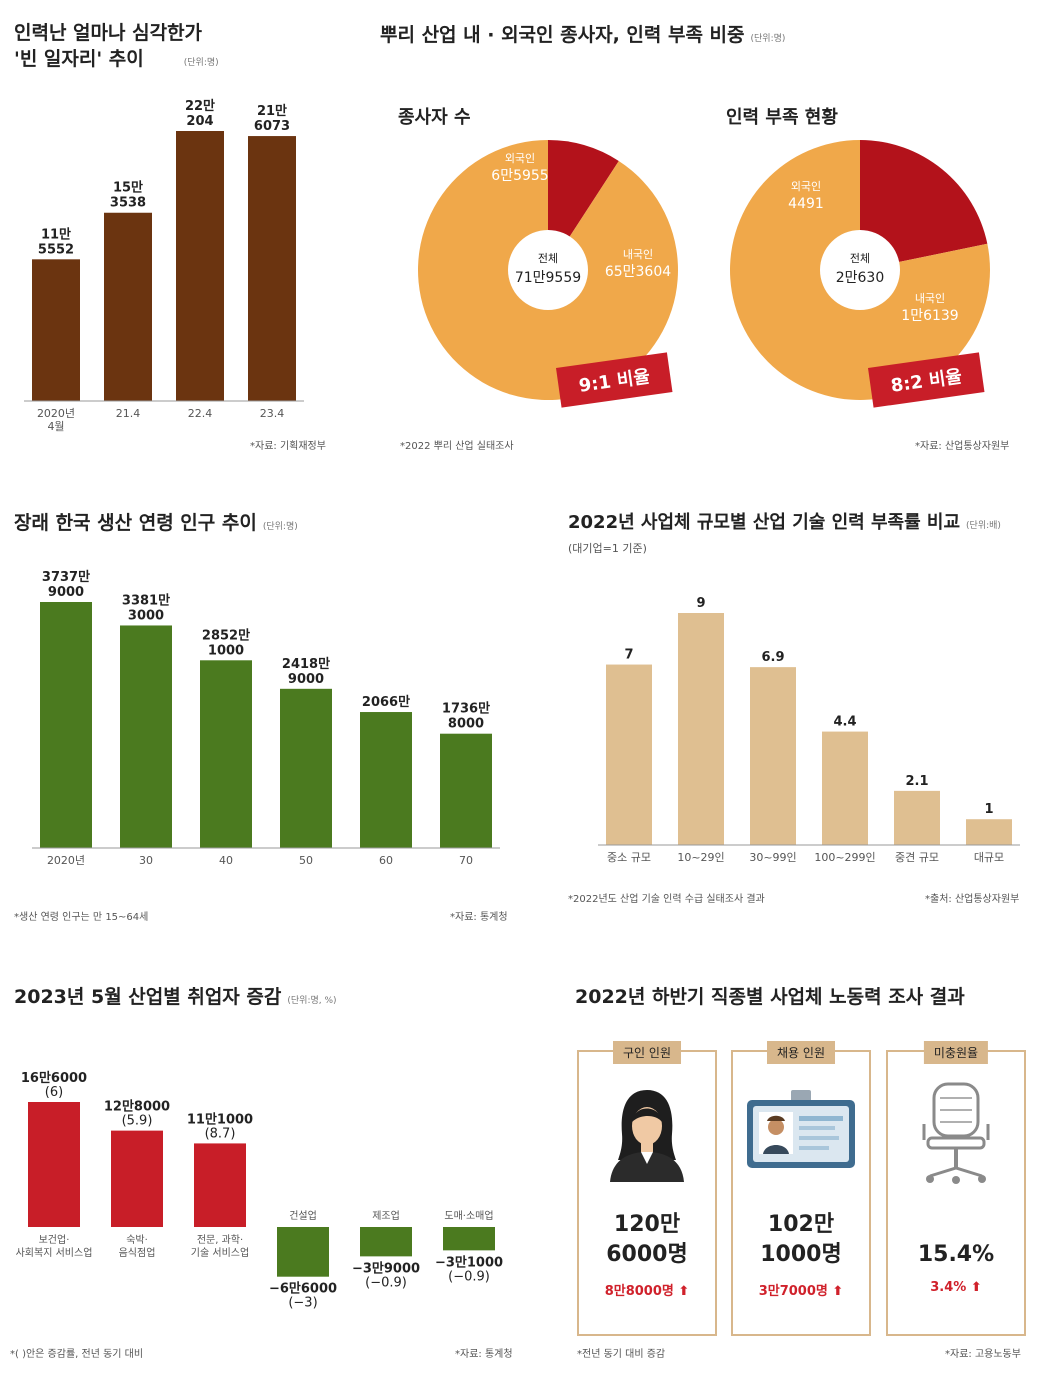 This screenshot has width=1043, height=1378. What do you see at coordinates (137, 1240) in the screenshot?
I see `tick-label-employment-1: 숙박·` at bounding box center [137, 1240].